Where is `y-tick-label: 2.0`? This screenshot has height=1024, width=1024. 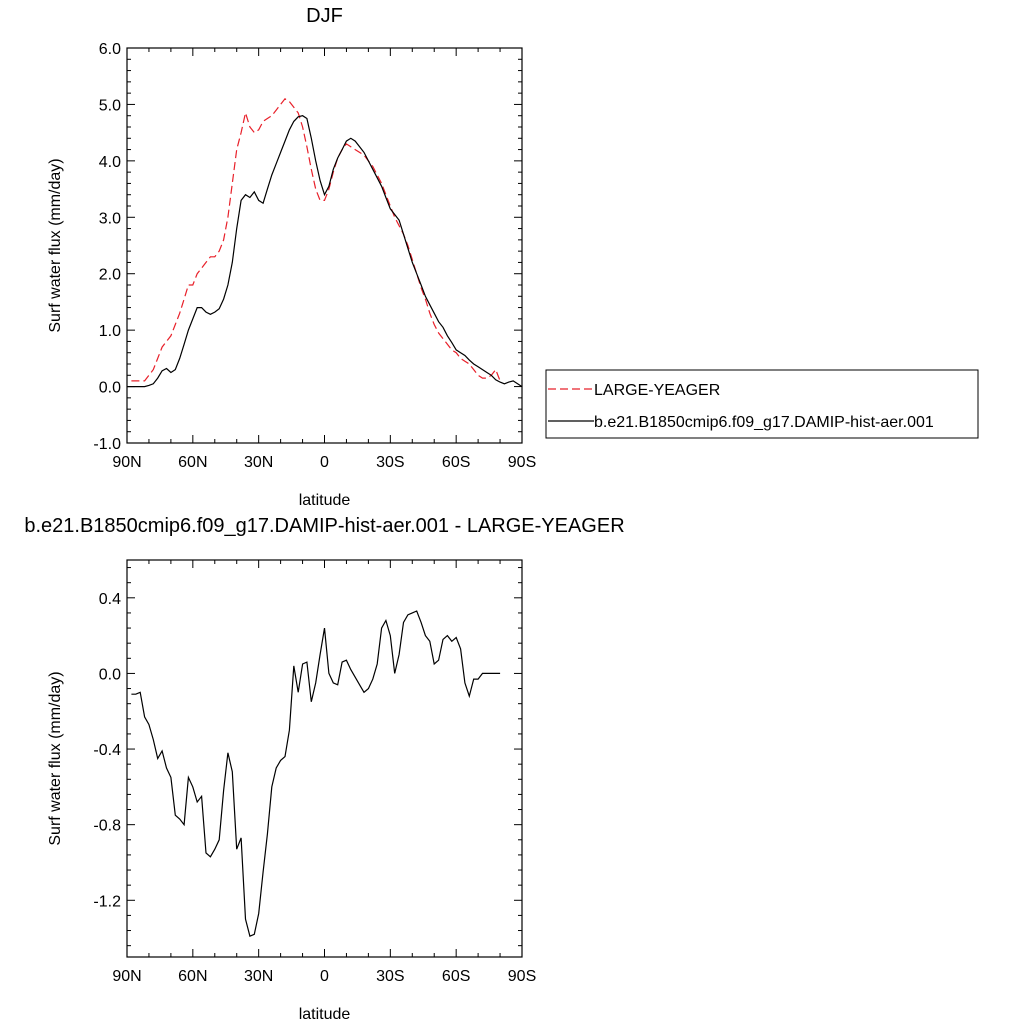
y-tick-label: 2.0 is located at coordinates (110, 275).